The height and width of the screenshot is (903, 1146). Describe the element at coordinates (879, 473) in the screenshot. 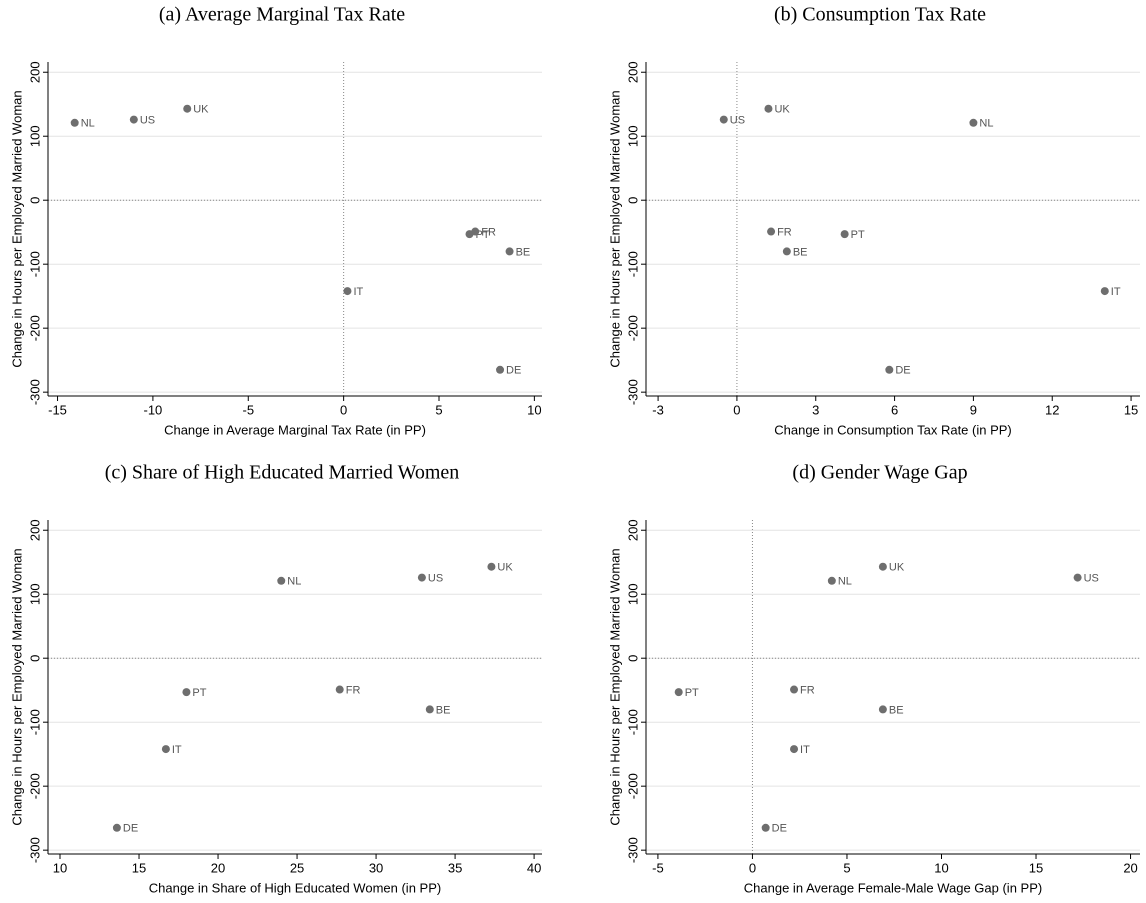

I see `panel-title: (d) Gender Wage Gap` at that location.